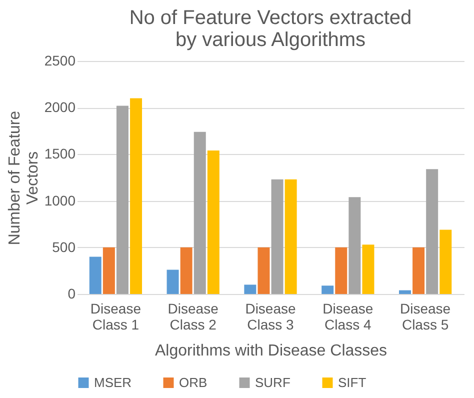  Describe the element at coordinates (64, 246) in the screenshot. I see `y-tick-label: 500` at that location.